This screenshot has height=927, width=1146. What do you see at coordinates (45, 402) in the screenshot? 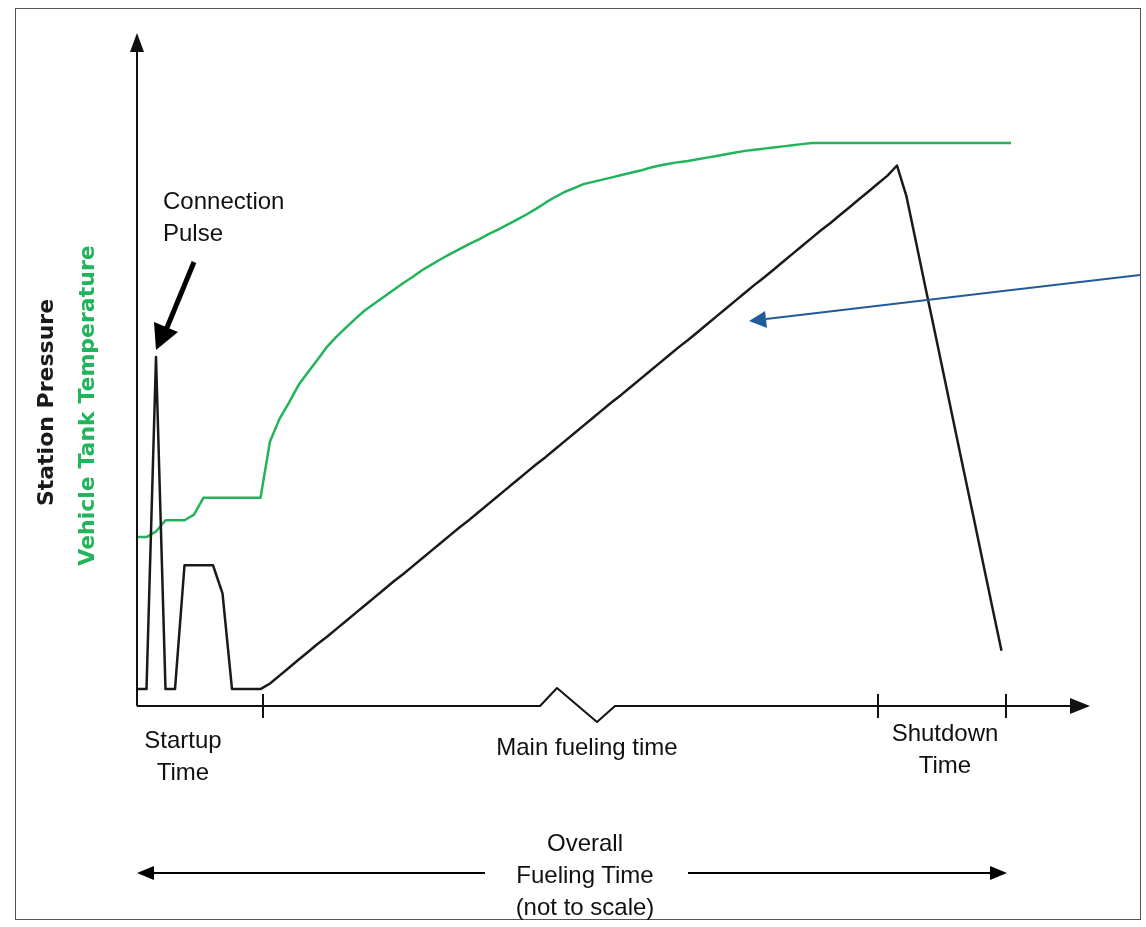
I see `text: Station Pressure` at bounding box center [45, 402].